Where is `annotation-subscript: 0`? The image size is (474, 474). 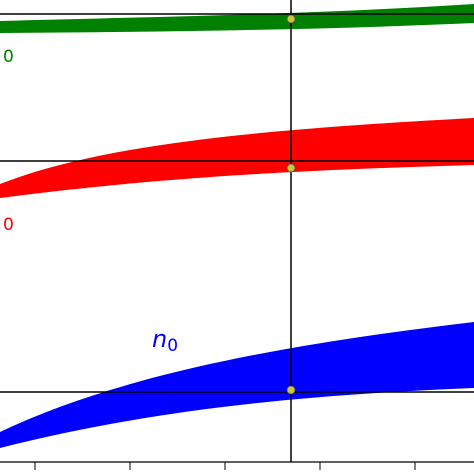
annotation-subscript: 0 is located at coordinates (172, 346).